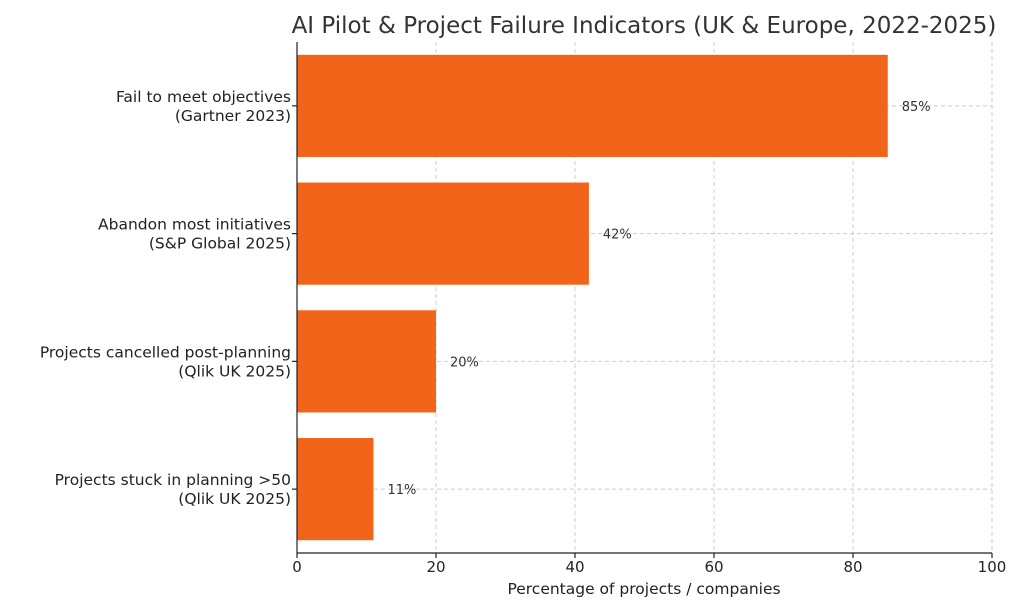 The image size is (1024, 614). What do you see at coordinates (194, 225) in the screenshot?
I see `y-category-label-line: Abandon most initiatives` at bounding box center [194, 225].